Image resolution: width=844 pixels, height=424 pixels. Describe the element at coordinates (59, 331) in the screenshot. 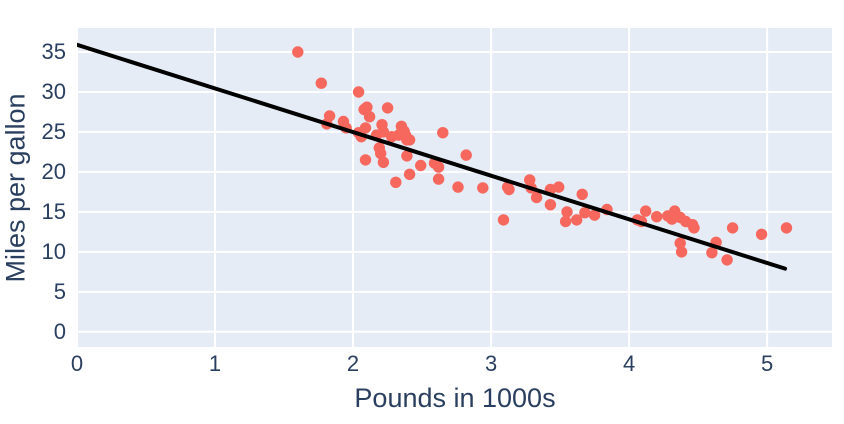

I see `y-tick-label: 0` at that location.